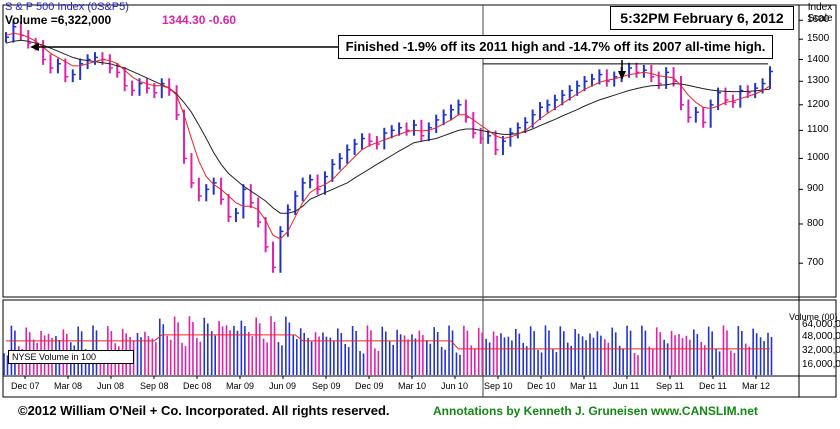 This screenshot has width=840, height=429. Describe the element at coordinates (702, 18) in the screenshot. I see `timestamp-box: 5:32PM February 6, 2012` at that location.